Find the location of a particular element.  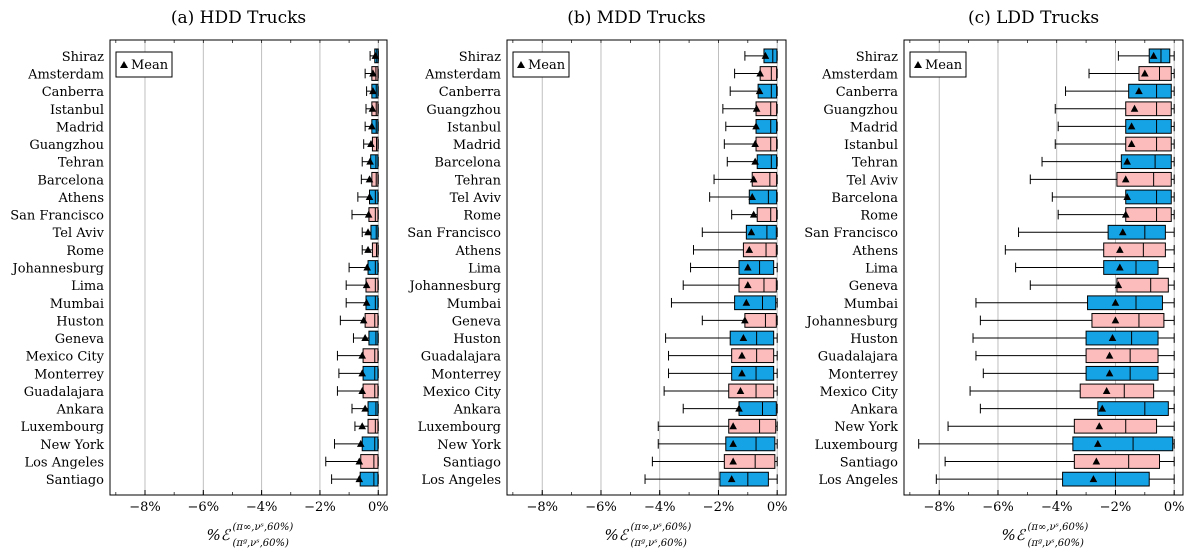

box-ankara: Ankara is located at coordinates (217, 409).